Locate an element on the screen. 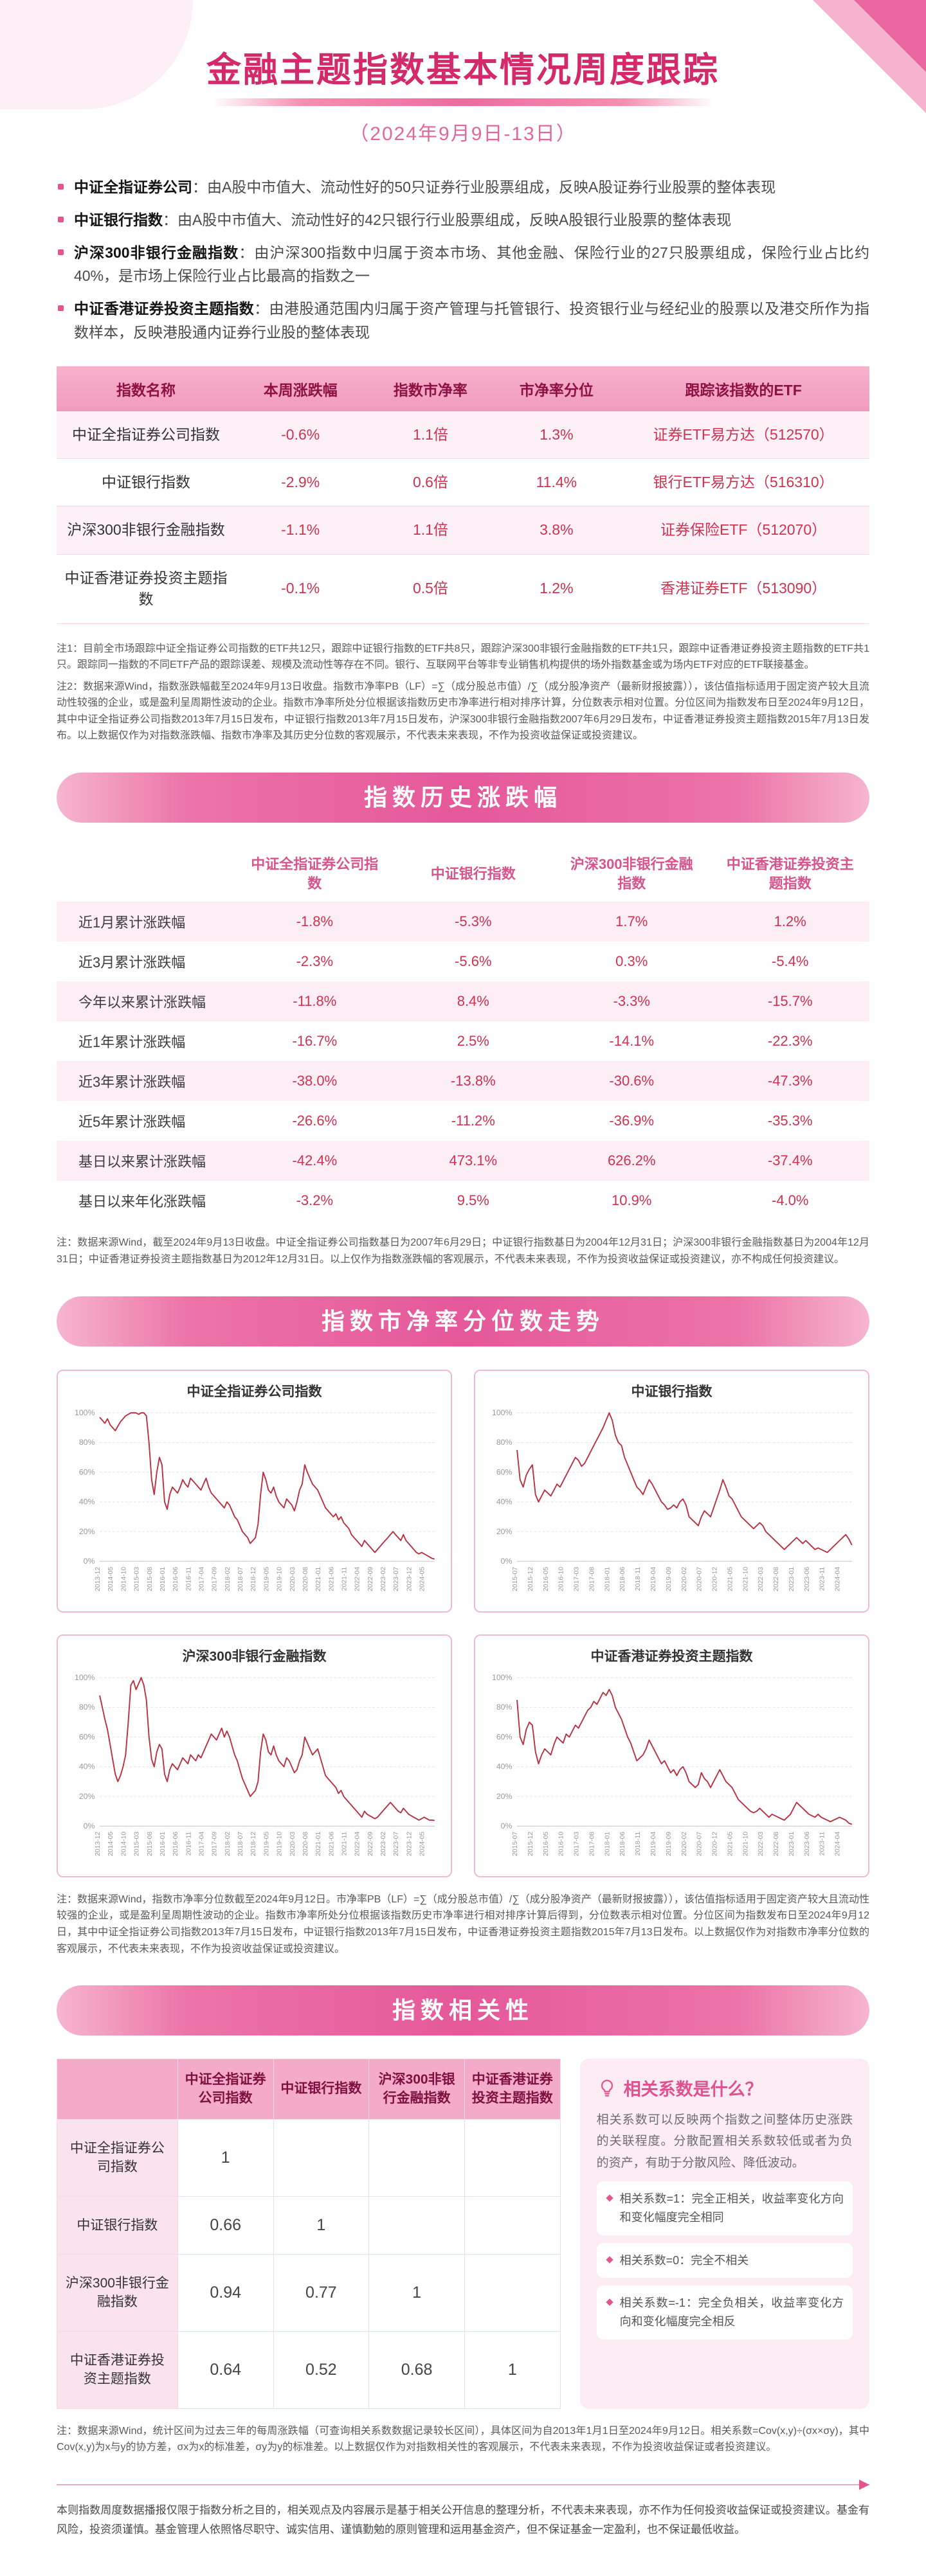 The image size is (926, 2576). svg-text: 2022-08 is located at coordinates (777, 1843).